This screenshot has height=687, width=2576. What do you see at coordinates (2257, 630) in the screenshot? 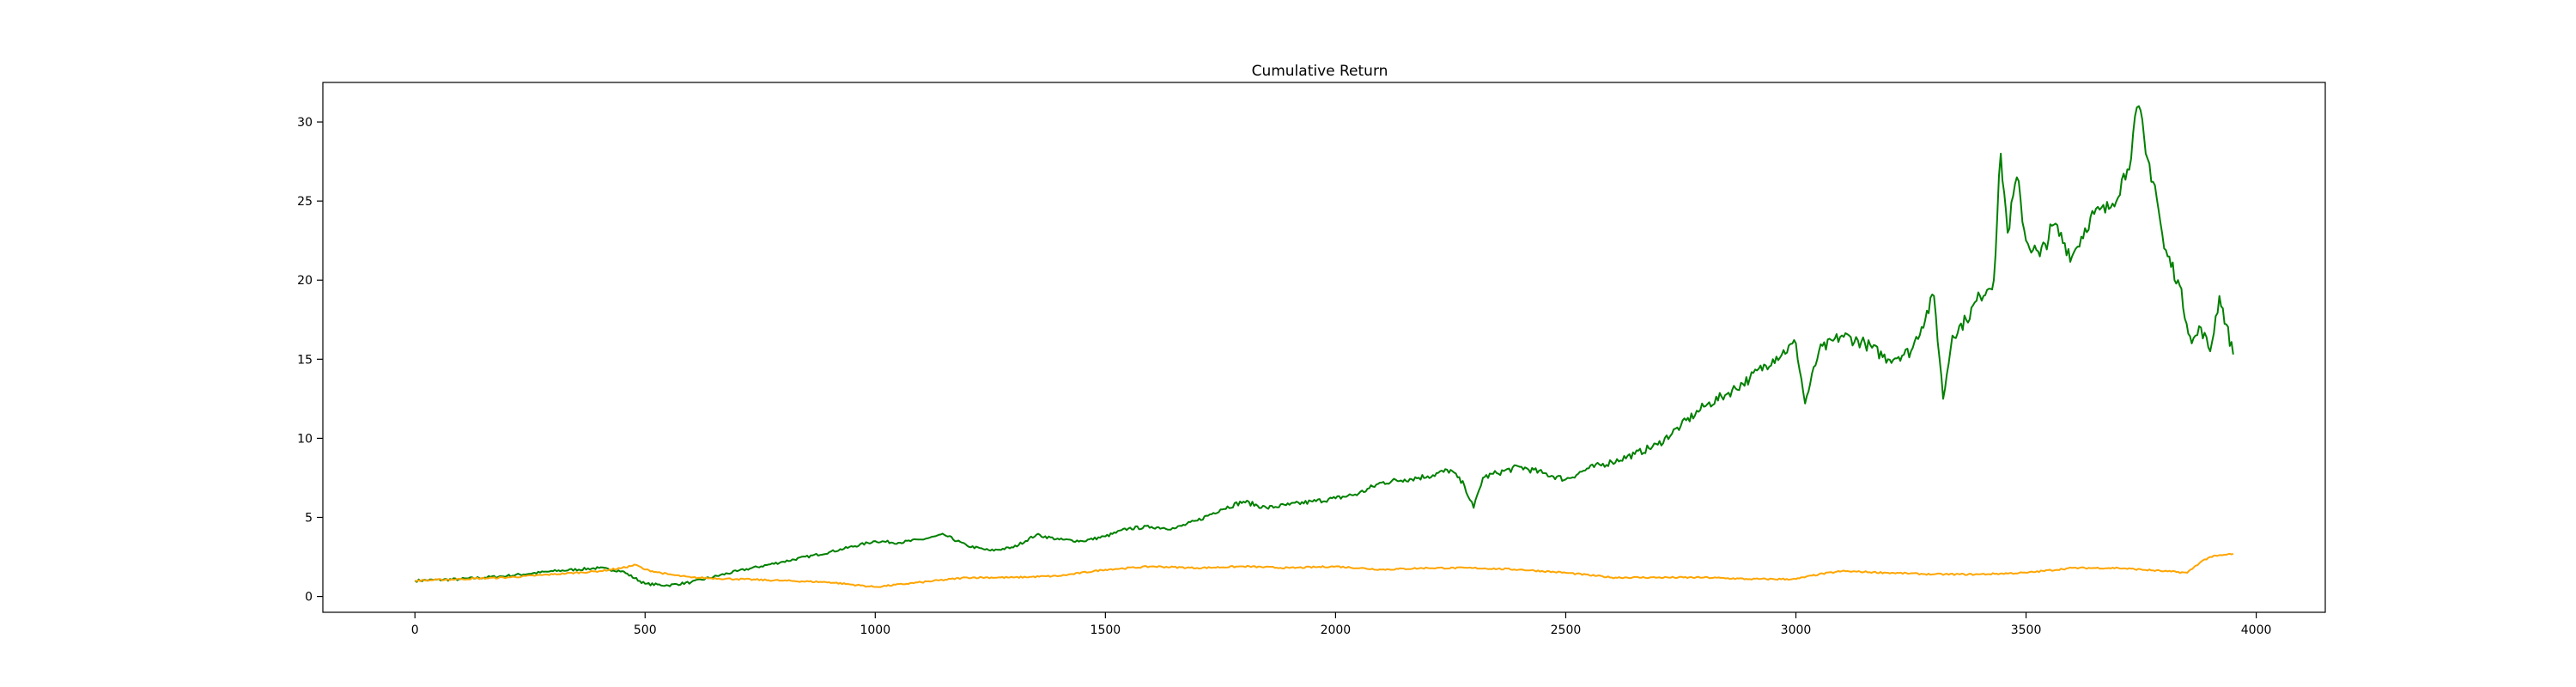
I see `x-tick-label: 4000` at bounding box center [2257, 630].